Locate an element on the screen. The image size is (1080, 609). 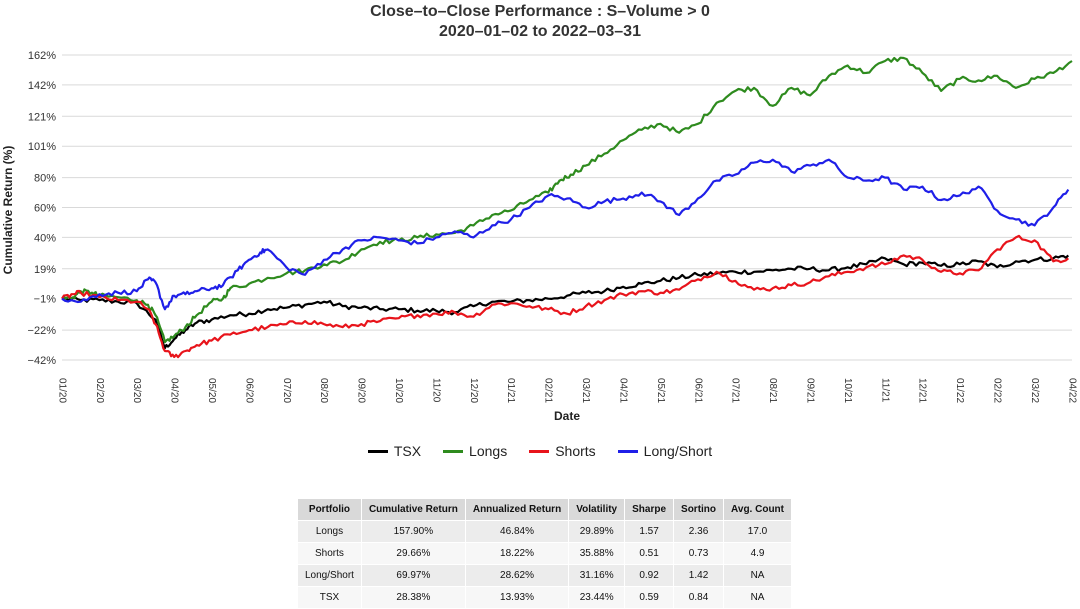
table-cell: 0.59 is located at coordinates (649, 597).